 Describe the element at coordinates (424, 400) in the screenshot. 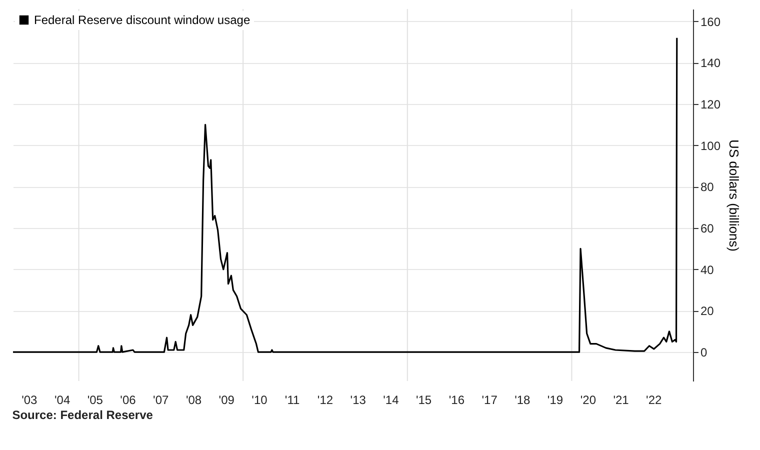

I see `x-tick-label: '15` at that location.